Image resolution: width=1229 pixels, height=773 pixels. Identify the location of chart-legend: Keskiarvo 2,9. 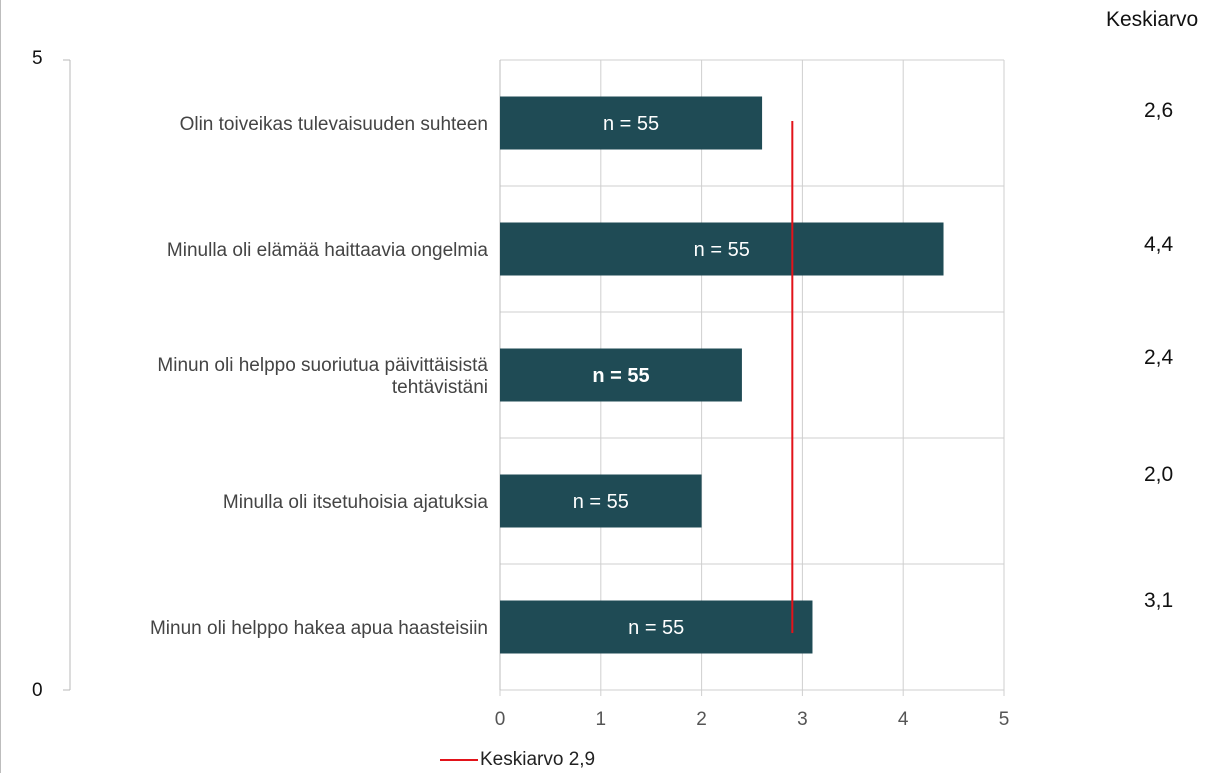
(517, 760).